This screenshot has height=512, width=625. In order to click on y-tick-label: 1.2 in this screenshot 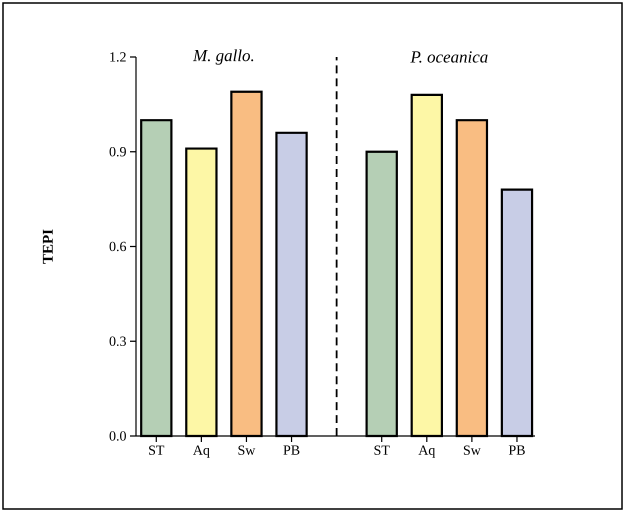, I will do `click(118, 57)`.